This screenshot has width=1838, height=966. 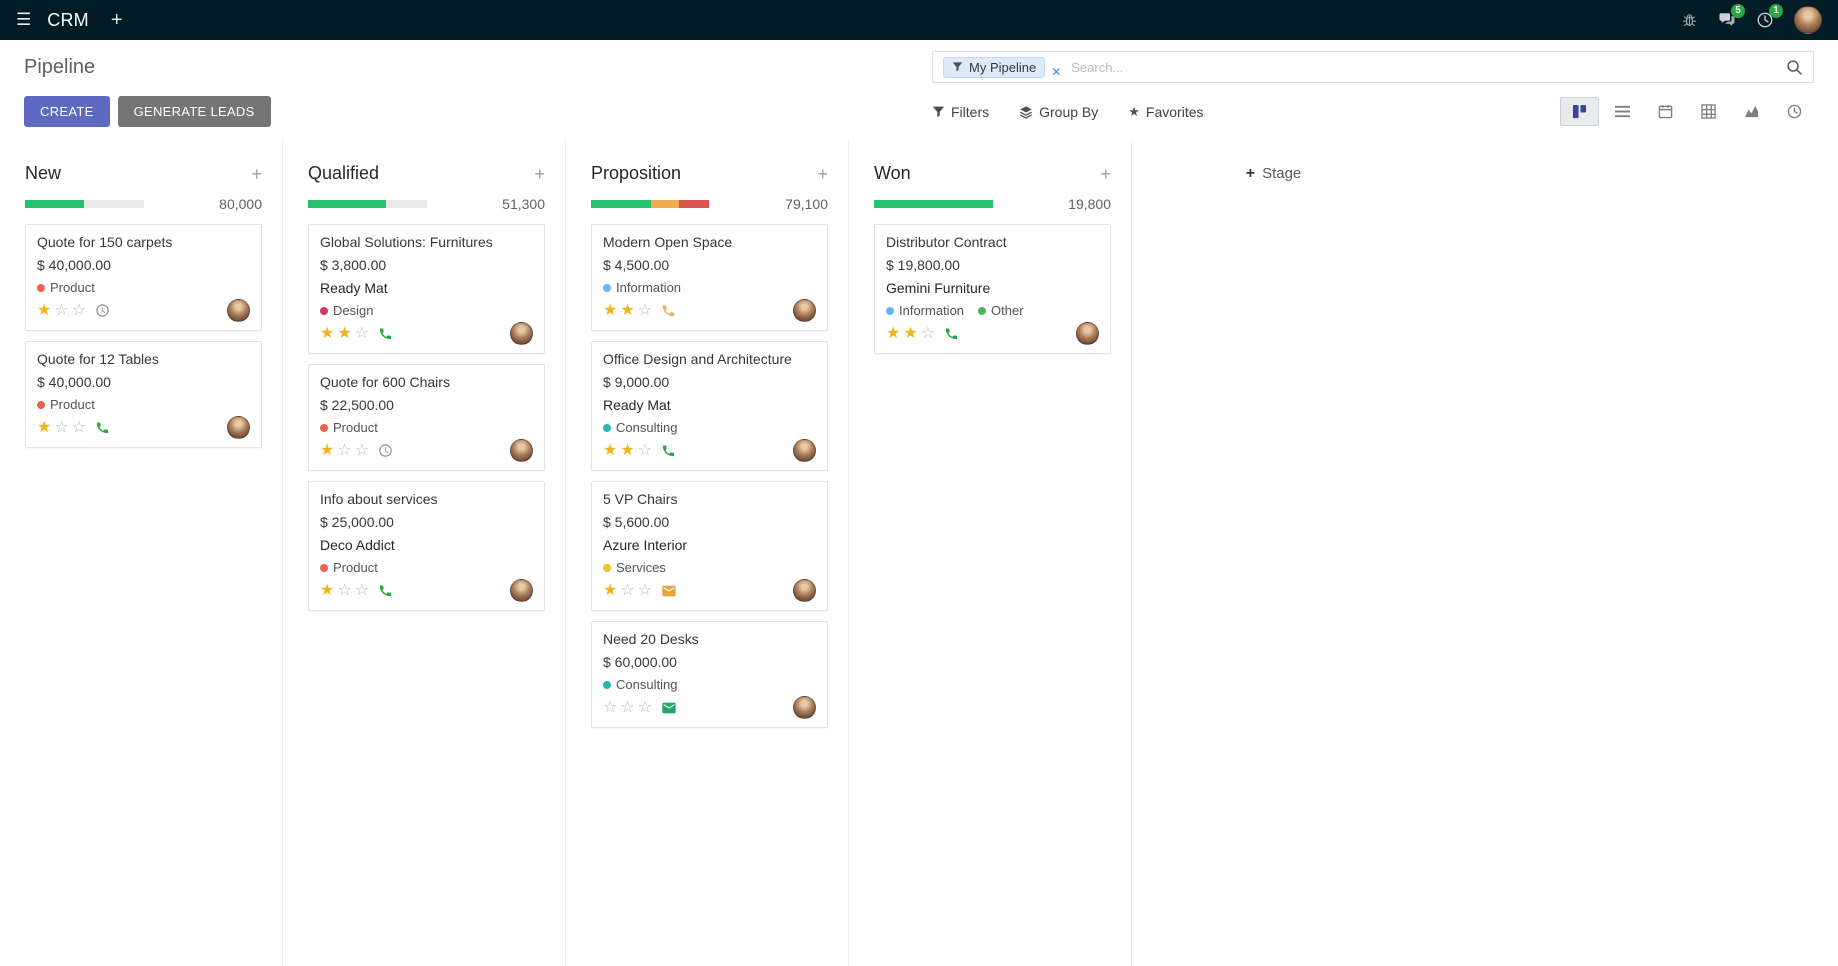 What do you see at coordinates (669, 708) in the screenshot?
I see `envelope-activity-icon` at bounding box center [669, 708].